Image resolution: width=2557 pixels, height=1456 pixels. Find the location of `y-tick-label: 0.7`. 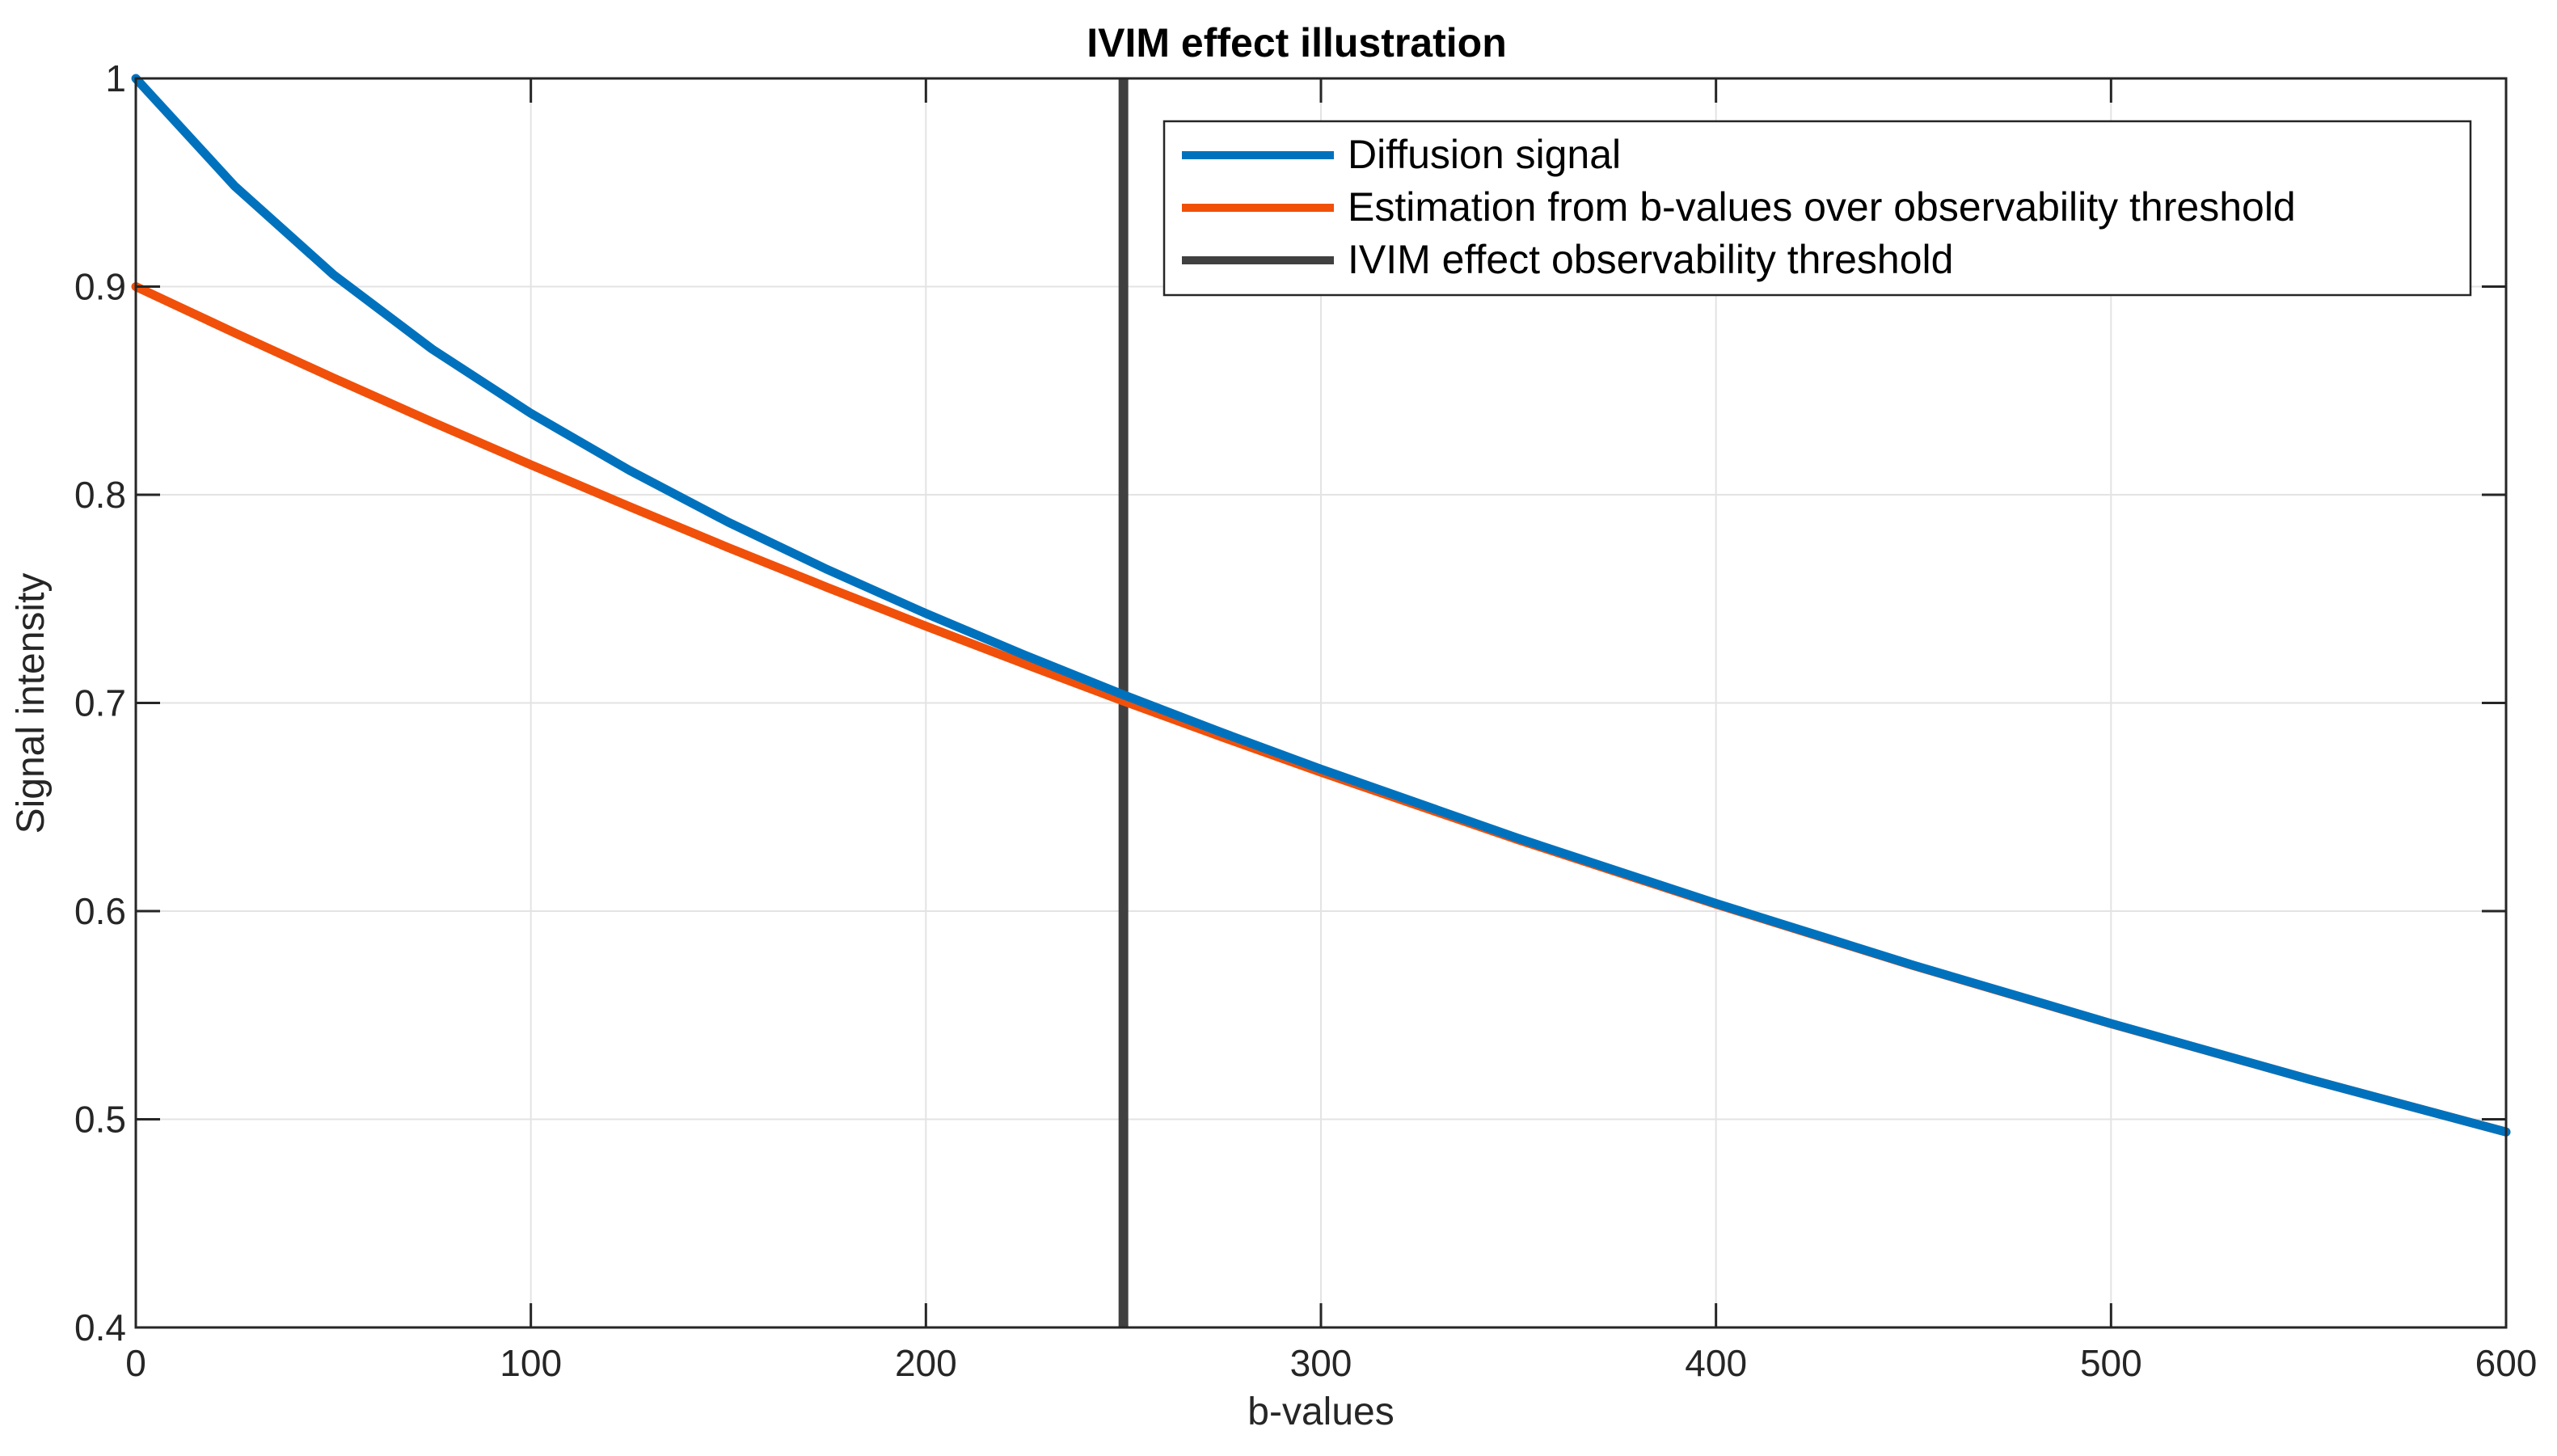

y-tick-label: 0.7 is located at coordinates (100, 703).